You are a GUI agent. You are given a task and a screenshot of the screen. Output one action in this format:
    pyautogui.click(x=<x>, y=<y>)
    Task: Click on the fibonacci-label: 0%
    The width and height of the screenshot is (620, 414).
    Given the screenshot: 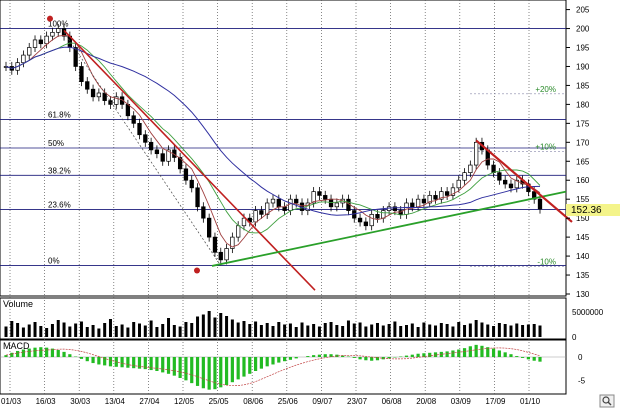 What is the action you would take?
    pyautogui.click(x=54, y=261)
    